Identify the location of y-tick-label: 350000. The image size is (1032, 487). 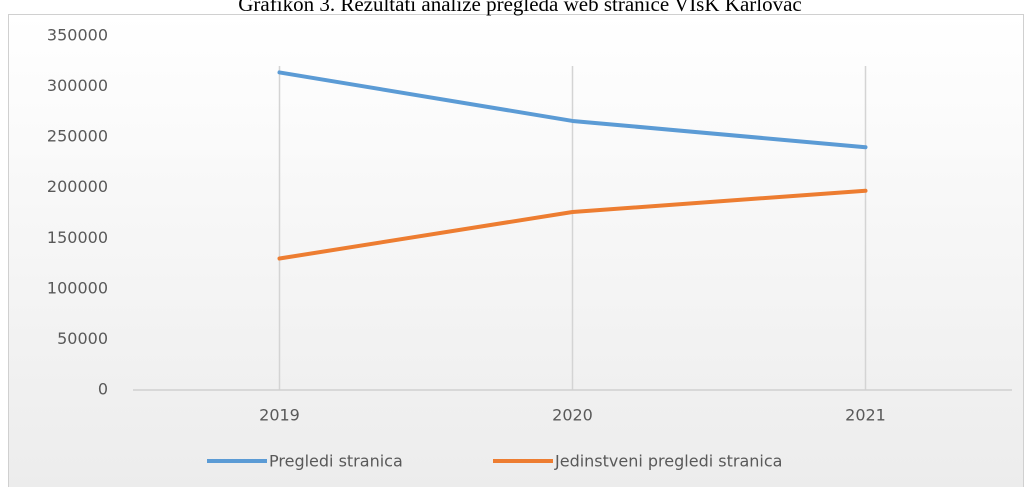
(77, 35).